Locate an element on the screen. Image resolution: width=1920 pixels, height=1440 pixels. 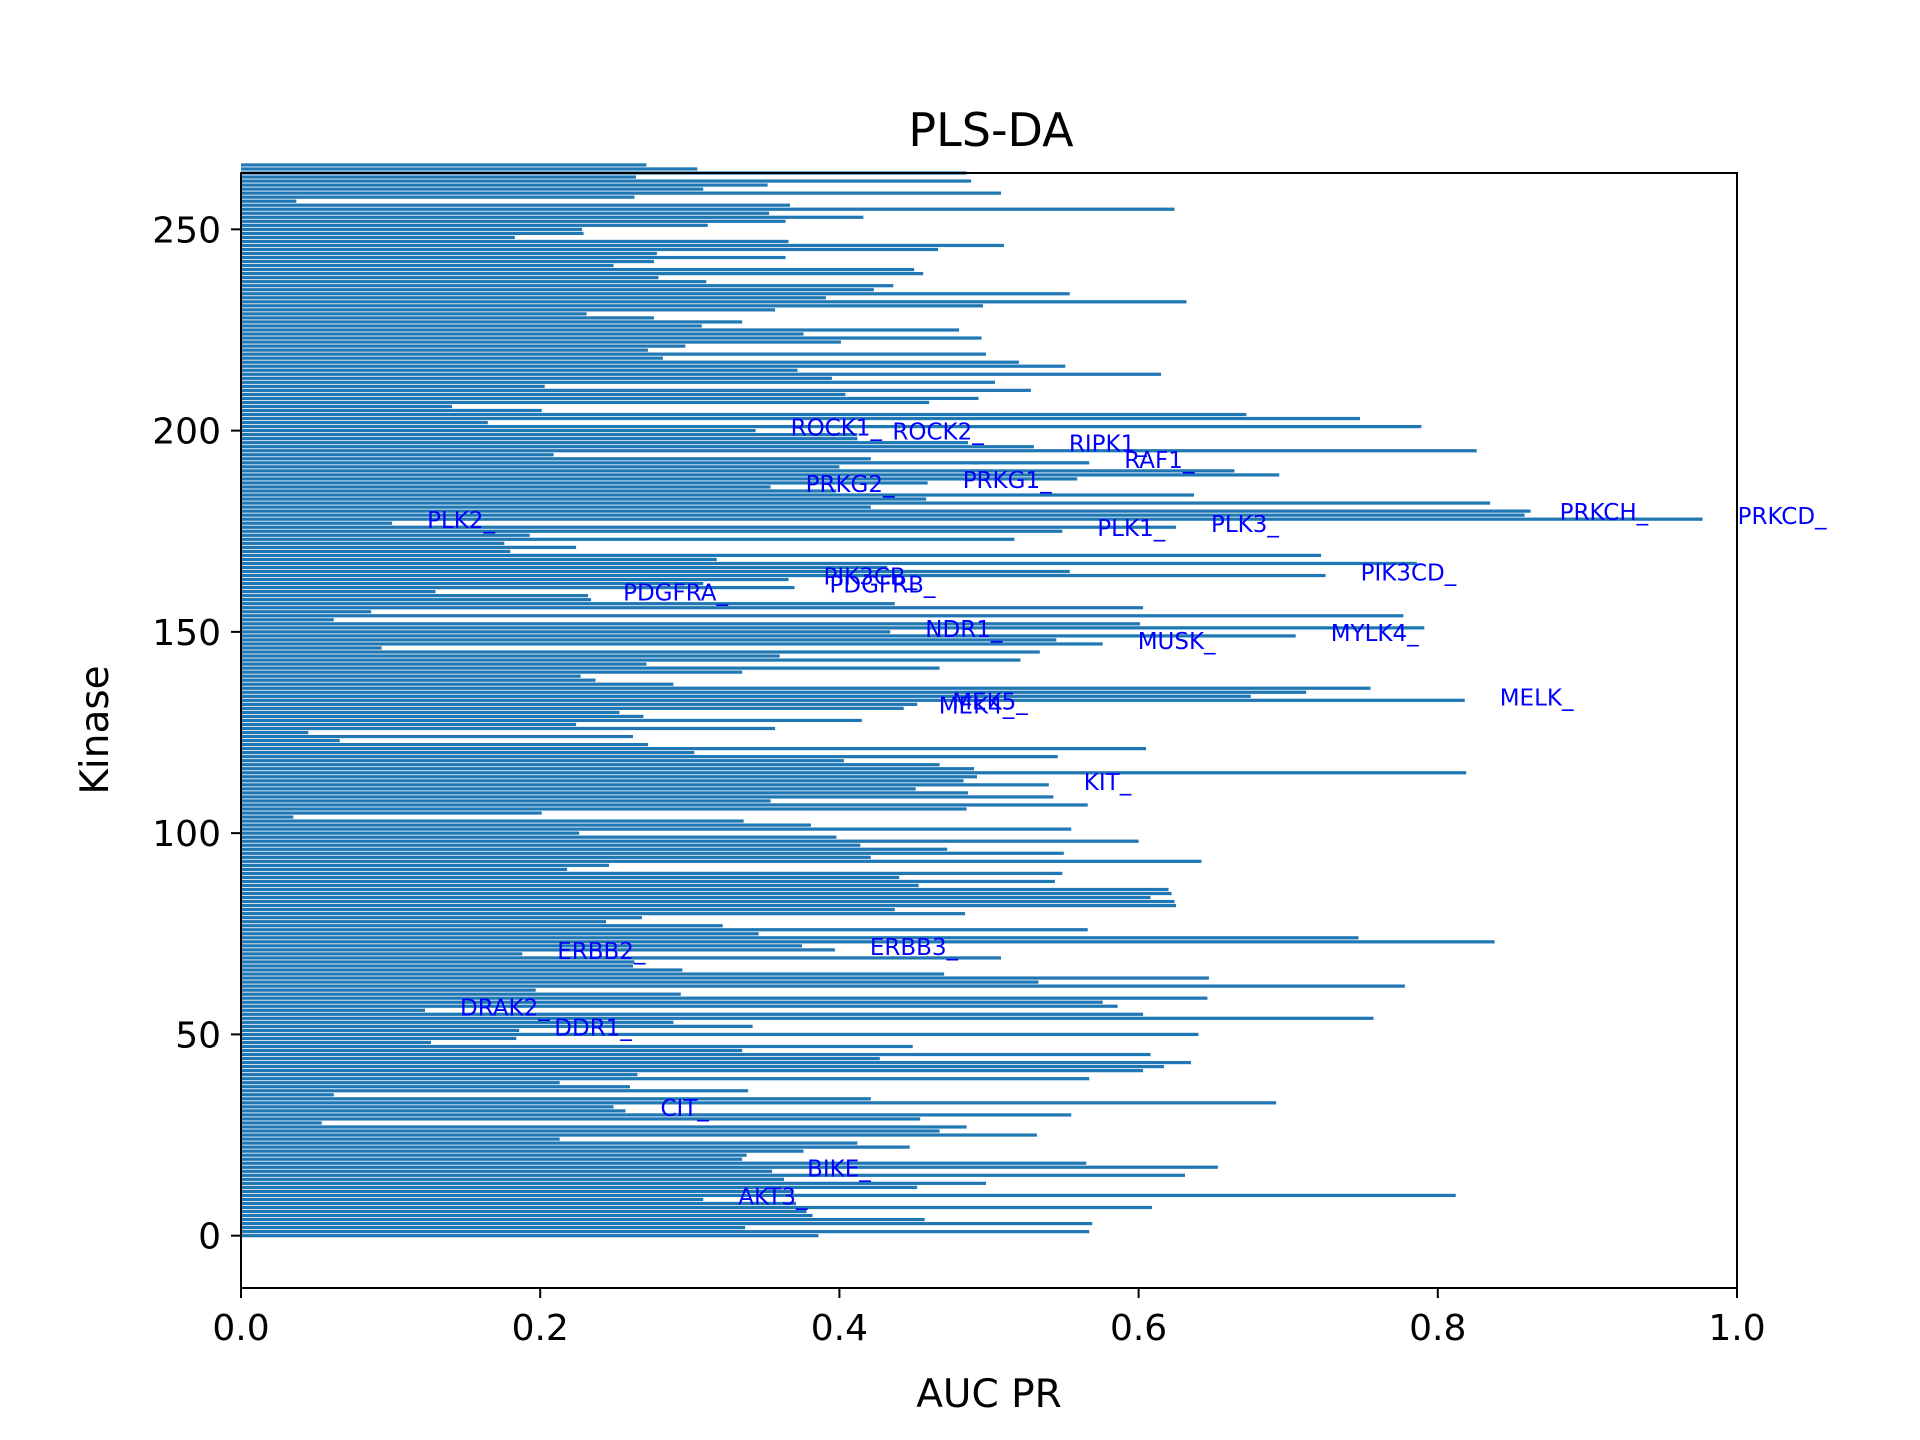
y-tick-label: 50 is located at coordinates (198, 1035).